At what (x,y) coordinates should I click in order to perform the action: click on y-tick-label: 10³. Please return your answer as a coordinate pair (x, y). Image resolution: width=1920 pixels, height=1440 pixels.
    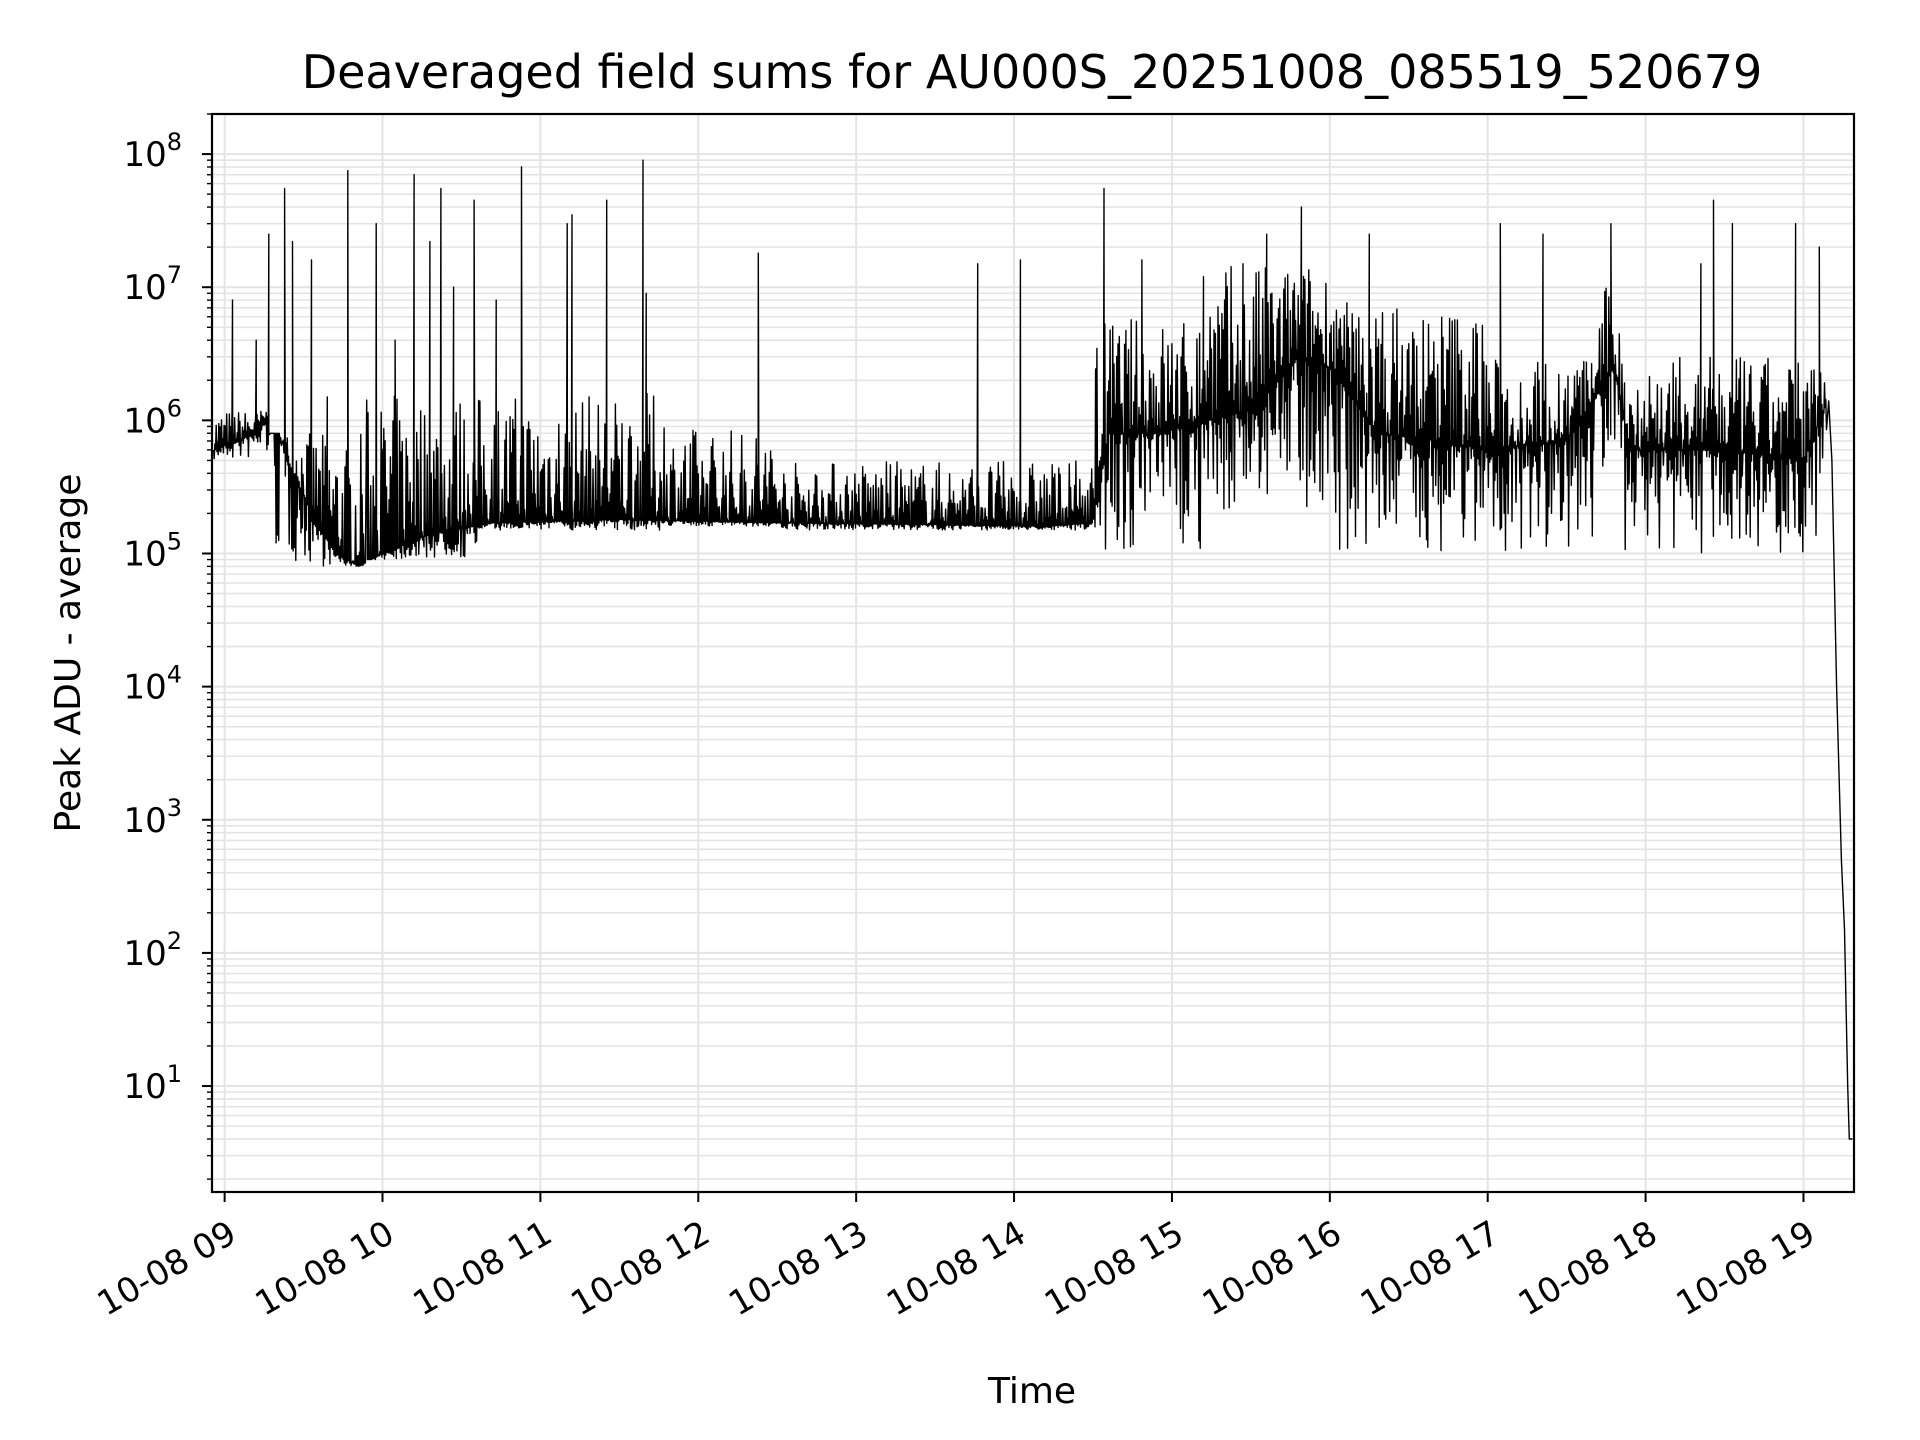
    Looking at the image, I should click on (152, 817).